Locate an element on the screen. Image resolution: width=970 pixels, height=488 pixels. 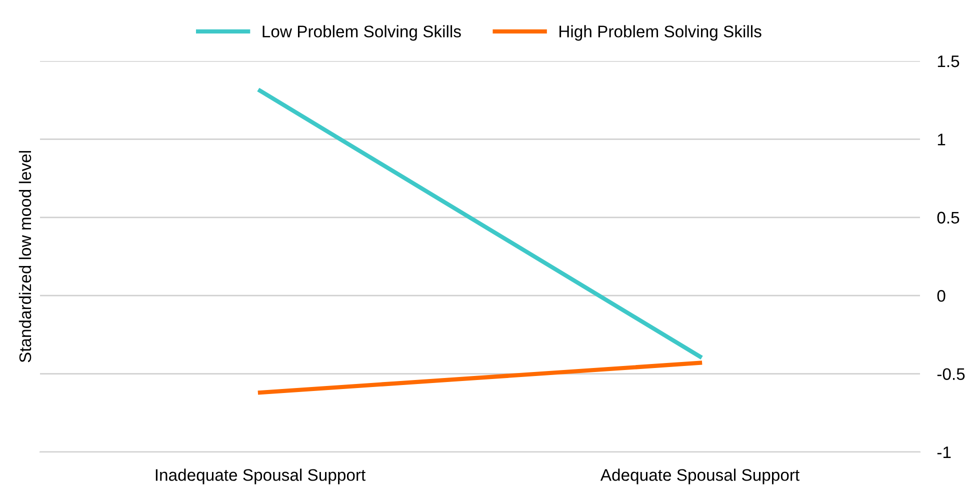
legend-label: Low Problem Solving Skills is located at coordinates (361, 33).